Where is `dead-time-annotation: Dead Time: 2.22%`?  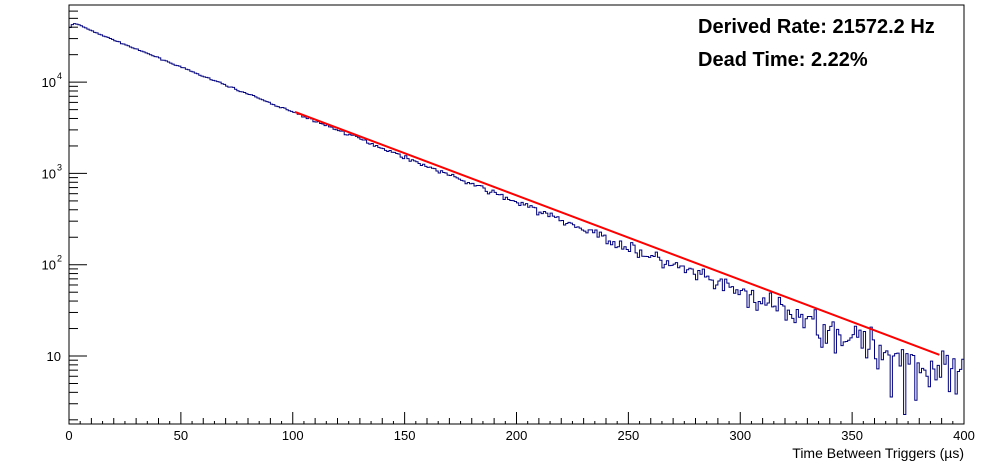
dead-time-annotation: Dead Time: 2.22% is located at coordinates (783, 60).